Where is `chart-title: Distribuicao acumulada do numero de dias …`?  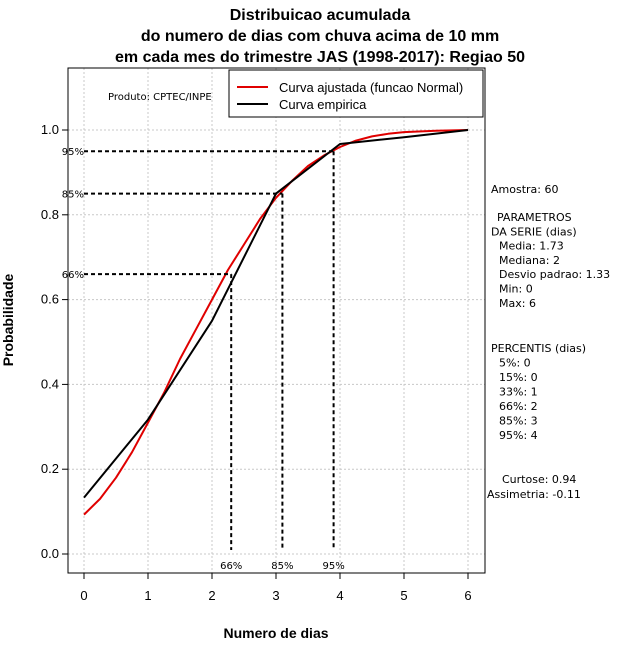
chart-title: Distribuicao acumulada do numero de dias … is located at coordinates (320, 36).